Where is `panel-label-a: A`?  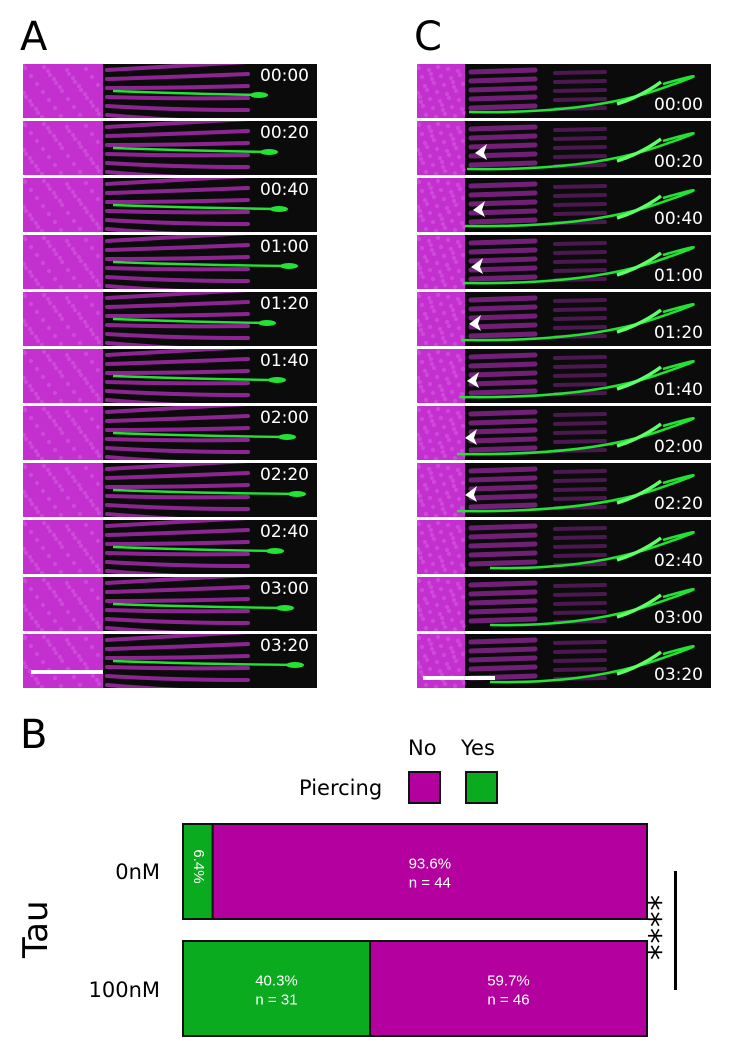 panel-label-a: A is located at coordinates (34, 37).